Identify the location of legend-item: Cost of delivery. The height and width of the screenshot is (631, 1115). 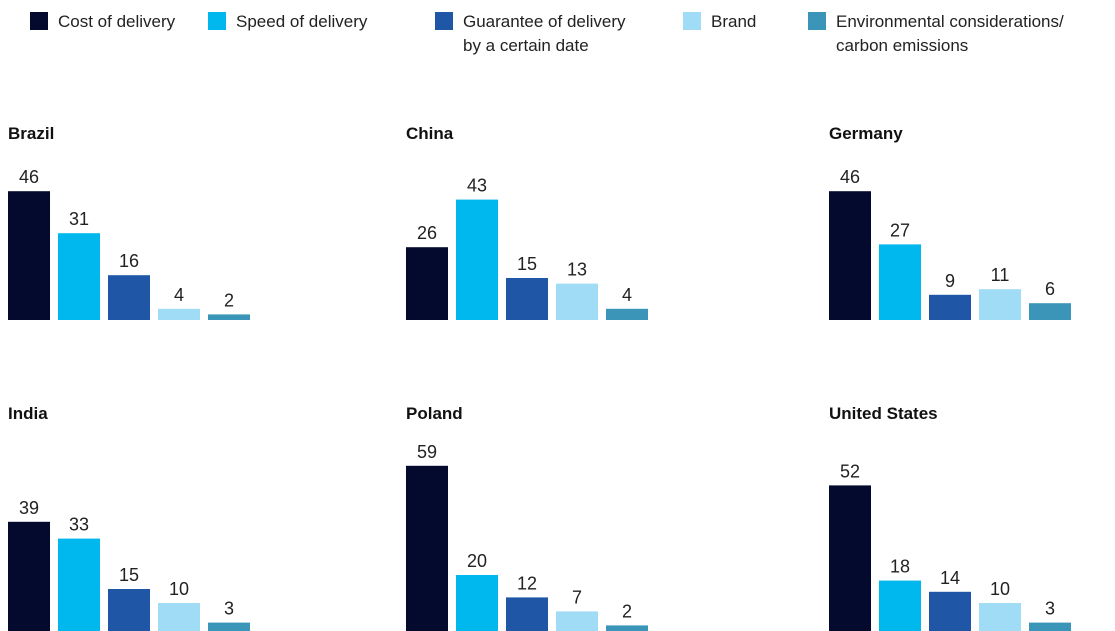
(110, 22).